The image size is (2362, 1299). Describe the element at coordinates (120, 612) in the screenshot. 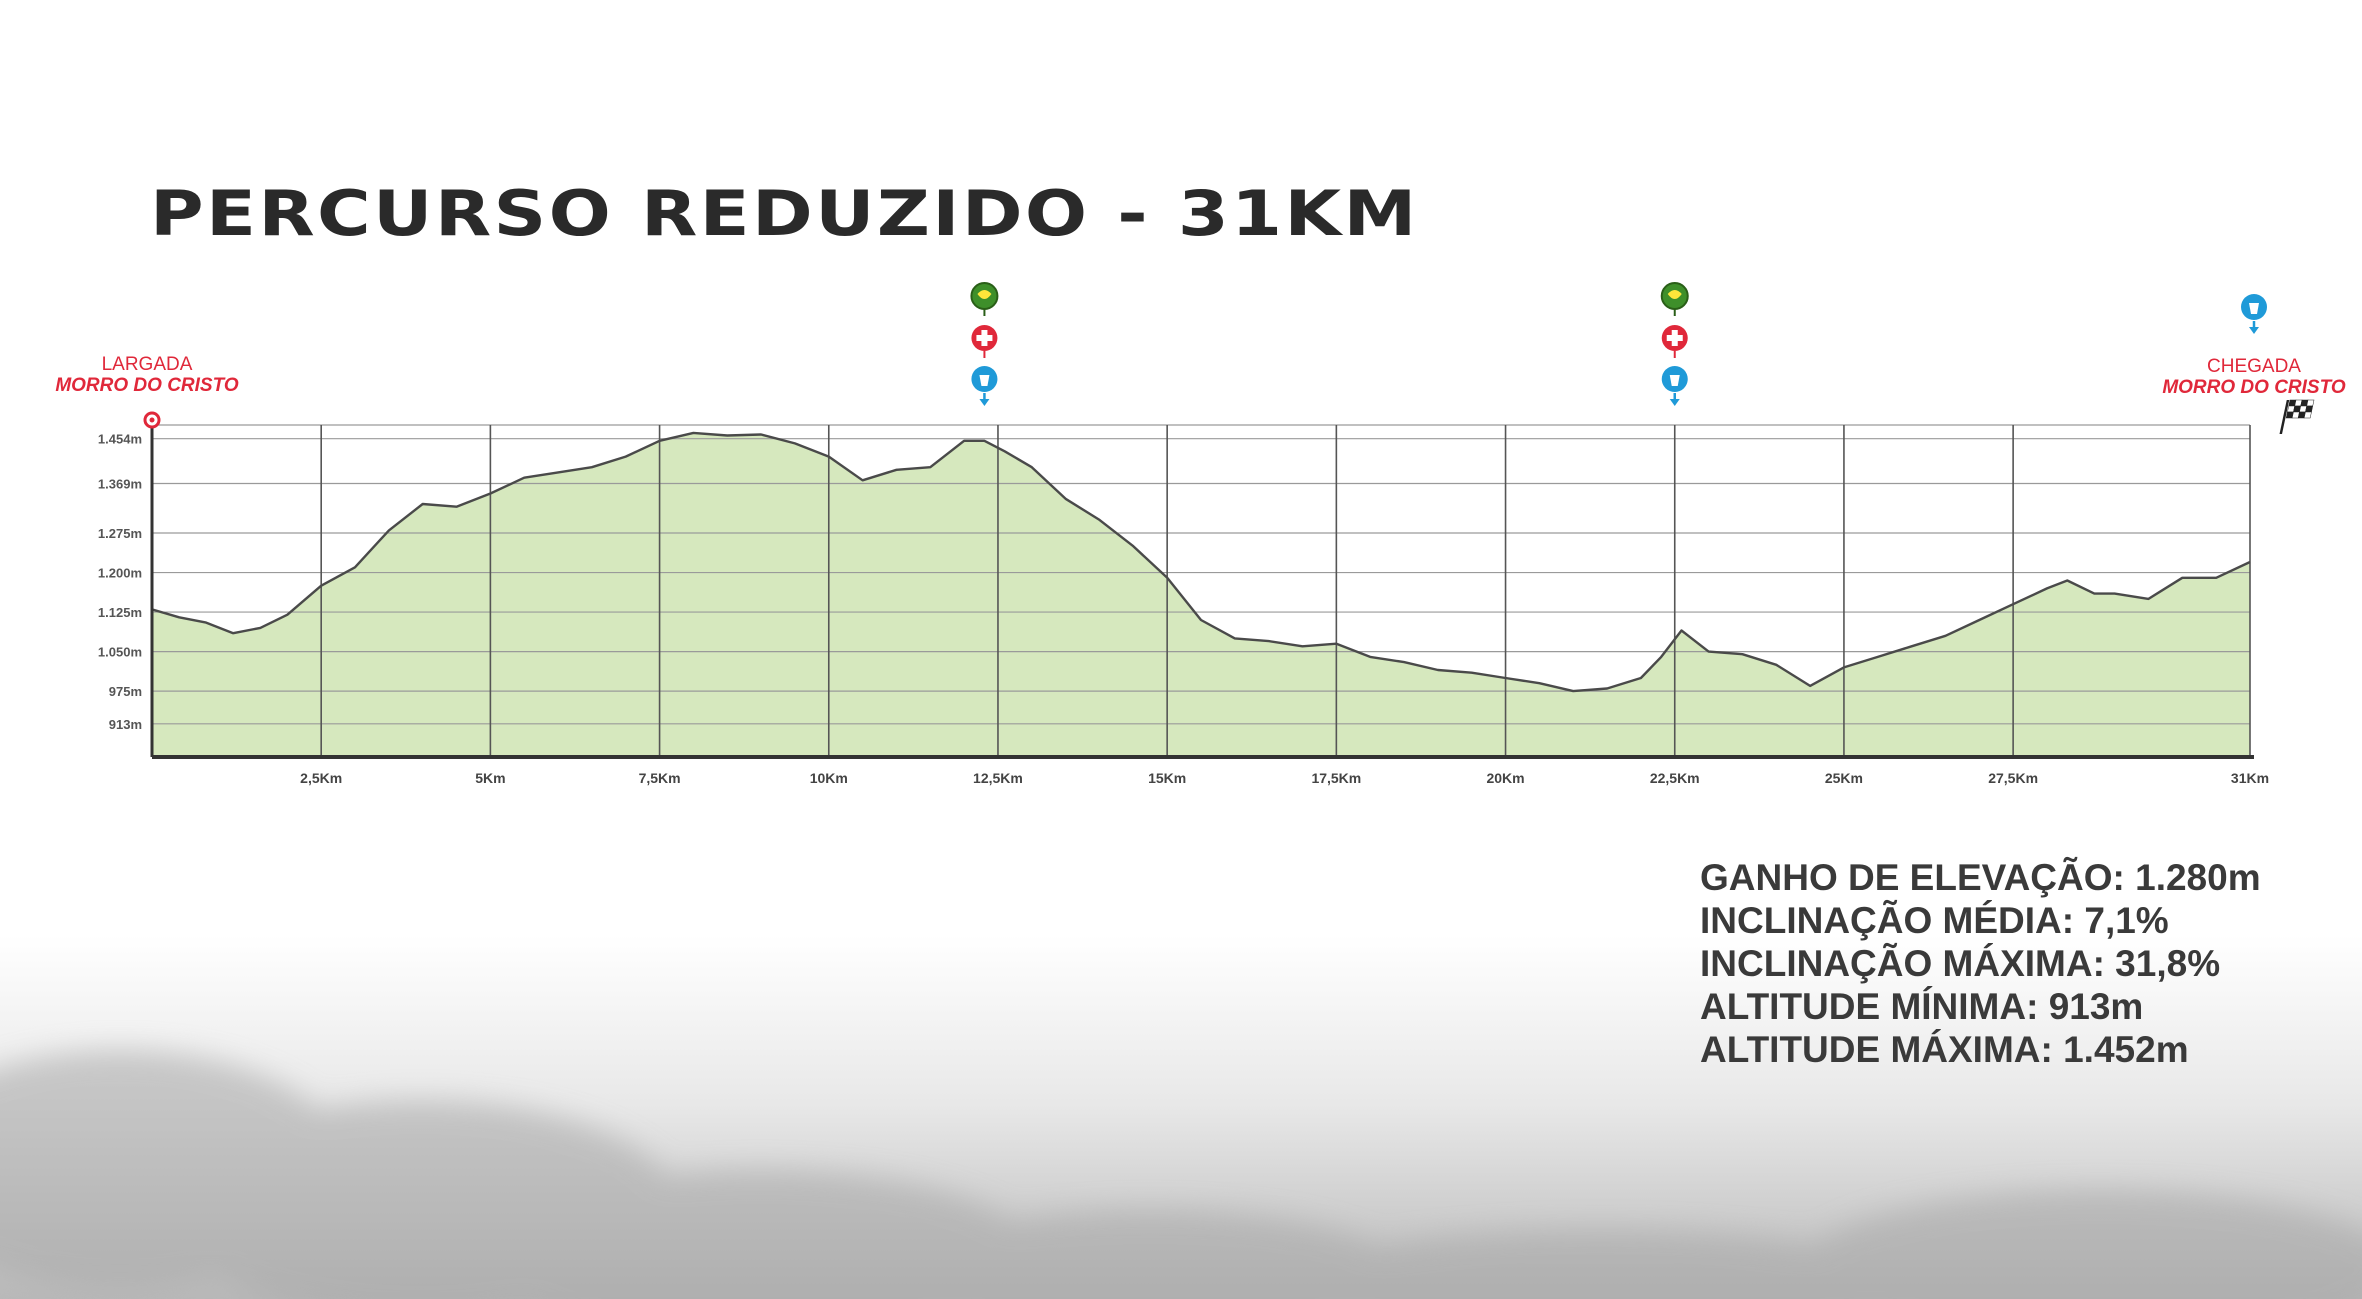

I see `y-tick-label: 1.125m` at that location.